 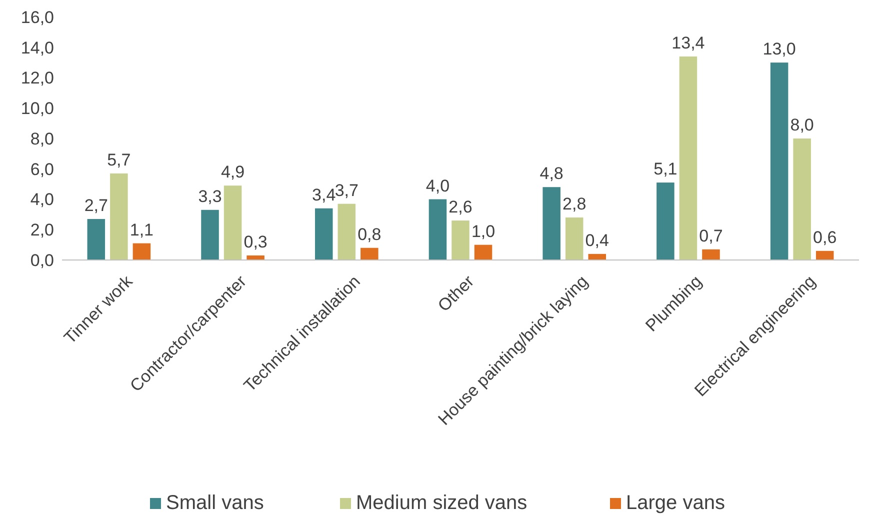 What do you see at coordinates (688, 42) in the screenshot?
I see `data-label: 13,4` at bounding box center [688, 42].